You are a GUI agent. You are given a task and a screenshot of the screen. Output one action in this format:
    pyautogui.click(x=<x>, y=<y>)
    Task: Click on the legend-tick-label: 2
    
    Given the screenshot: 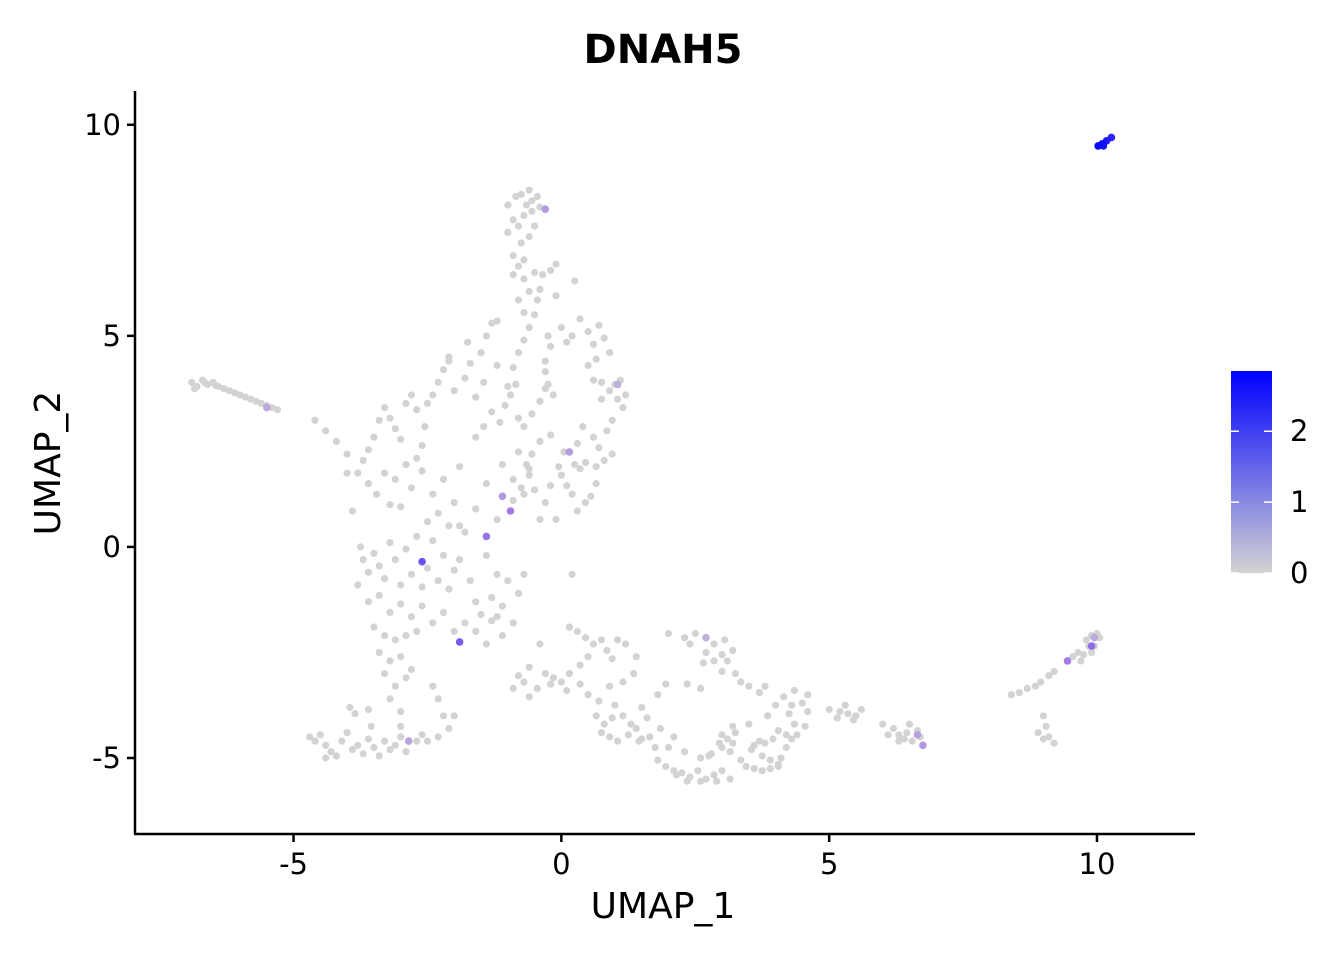 What is the action you would take?
    pyautogui.click(x=1299, y=431)
    